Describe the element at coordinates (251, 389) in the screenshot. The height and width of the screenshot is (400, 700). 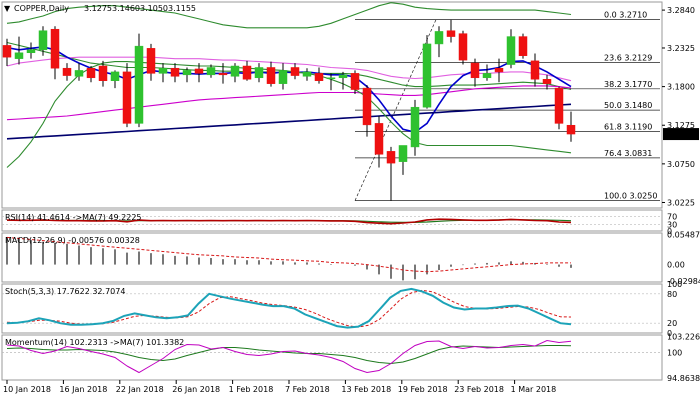
I see `x-axis-tick-label: 1 Feb 2018` at that location.